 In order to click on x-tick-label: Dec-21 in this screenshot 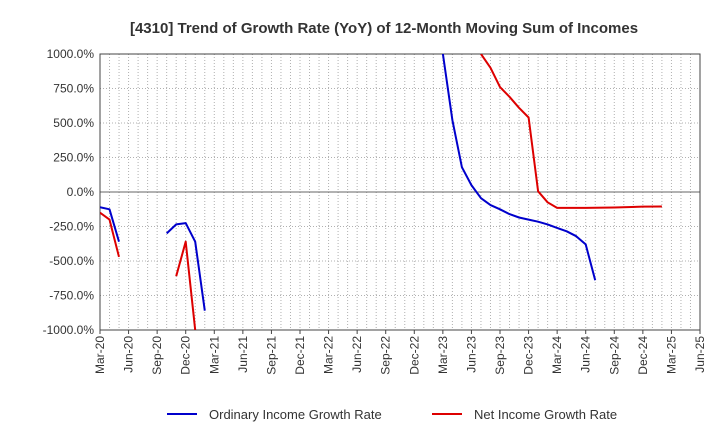, I will do `click(300, 355)`.